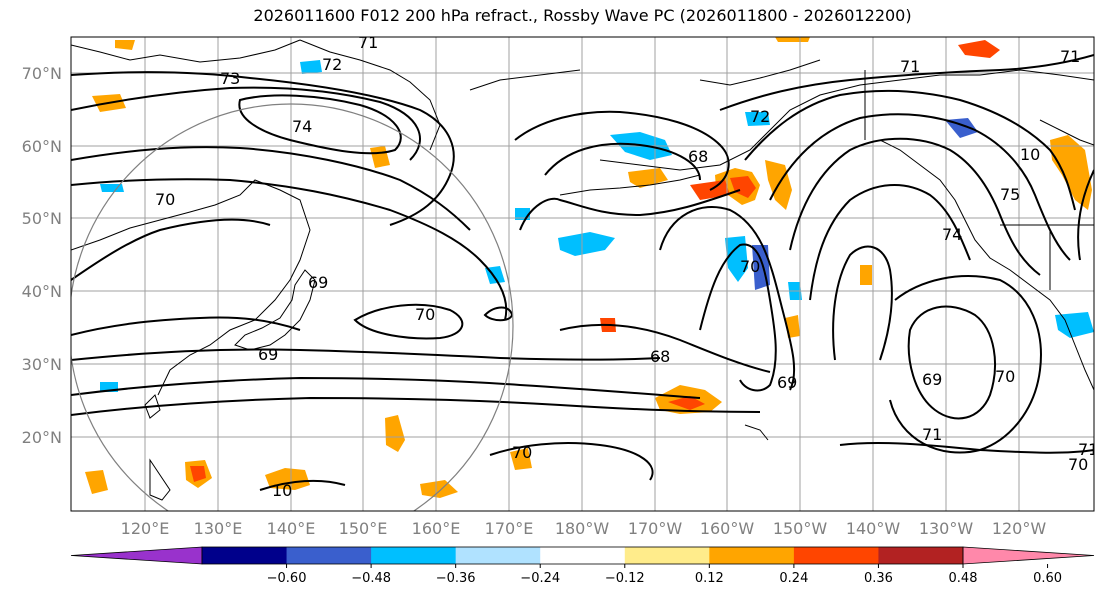 The height and width of the screenshot is (604, 1105). What do you see at coordinates (1047, 578) in the screenshot?
I see `colorbar-tick-label: 0.60` at bounding box center [1047, 578].